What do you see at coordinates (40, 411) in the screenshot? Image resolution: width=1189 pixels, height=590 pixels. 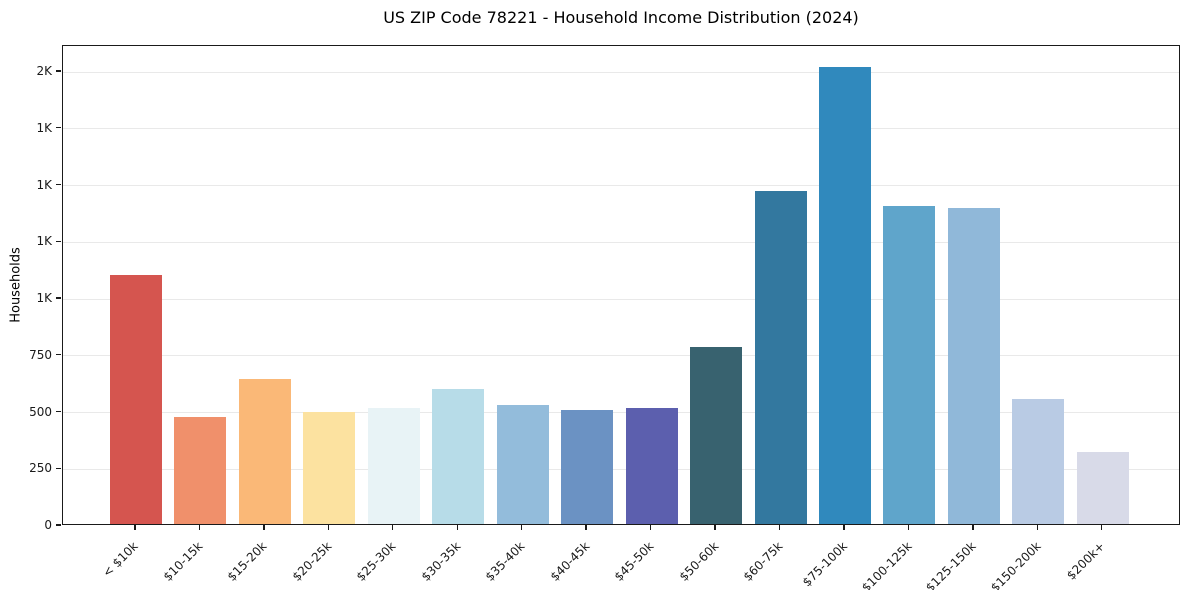 I see `y-tick-label: 500` at bounding box center [40, 411].